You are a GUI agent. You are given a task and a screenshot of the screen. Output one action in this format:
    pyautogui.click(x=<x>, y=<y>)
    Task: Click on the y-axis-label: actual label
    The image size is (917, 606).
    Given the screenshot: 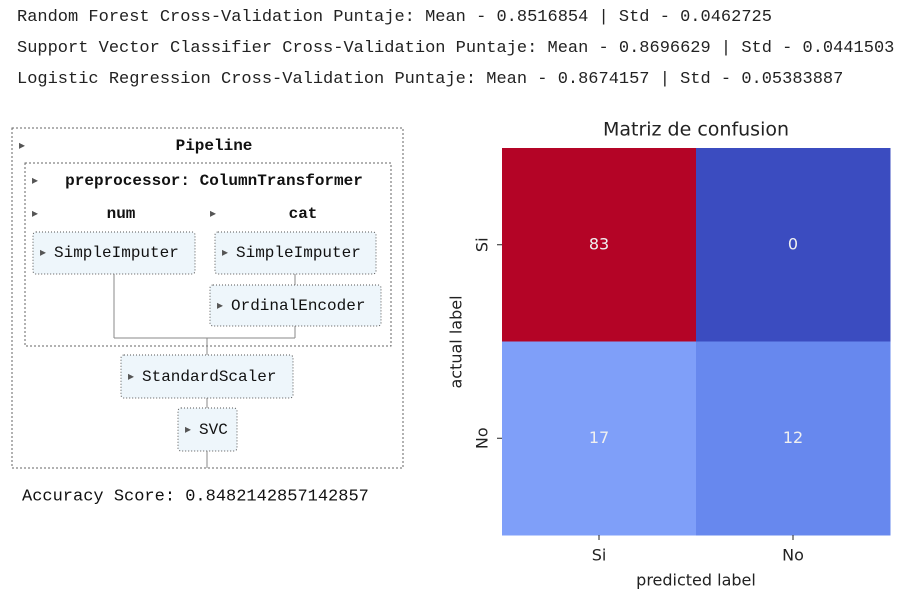 What is the action you would take?
    pyautogui.click(x=456, y=341)
    